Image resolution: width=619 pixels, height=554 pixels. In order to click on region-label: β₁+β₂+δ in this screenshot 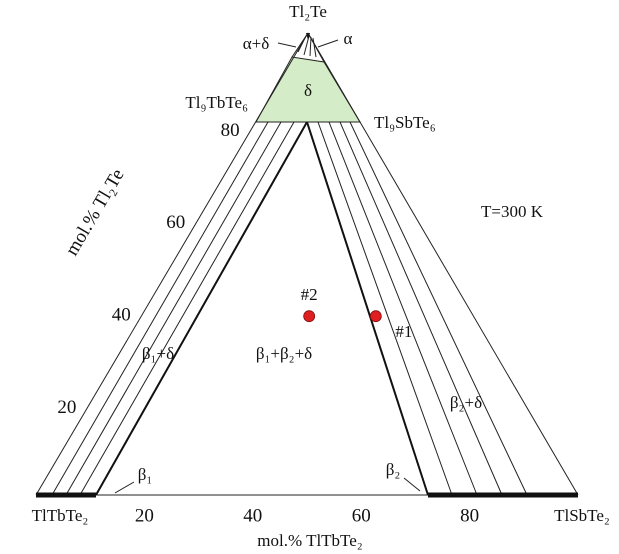, I will do `click(284, 353)`.